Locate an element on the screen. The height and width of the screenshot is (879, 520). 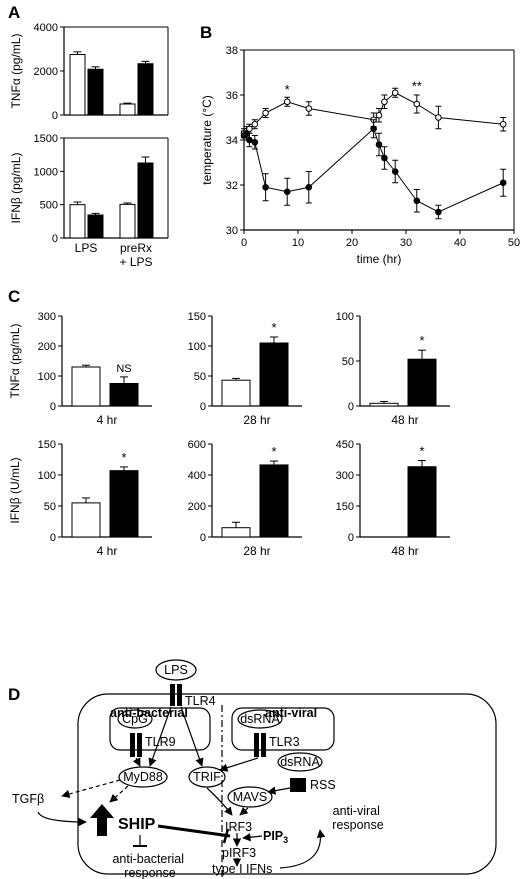
arrow-tgfb-ship is located at coordinates (62, 819).